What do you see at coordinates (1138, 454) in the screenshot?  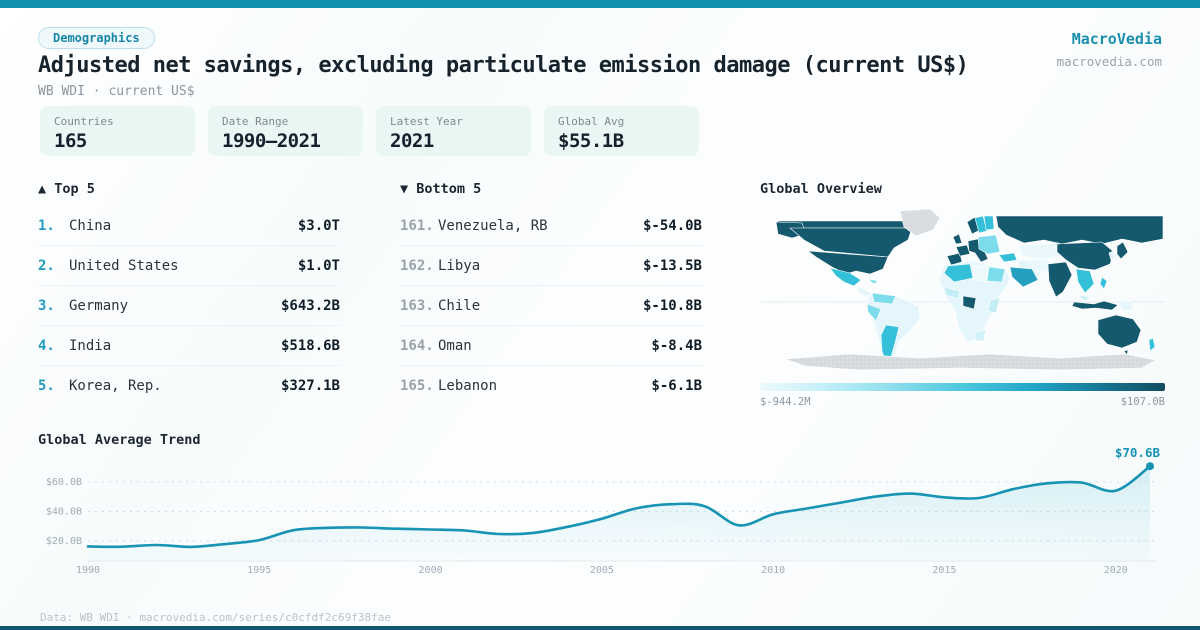 I see `latest-value-label: $70.6B` at bounding box center [1138, 454].